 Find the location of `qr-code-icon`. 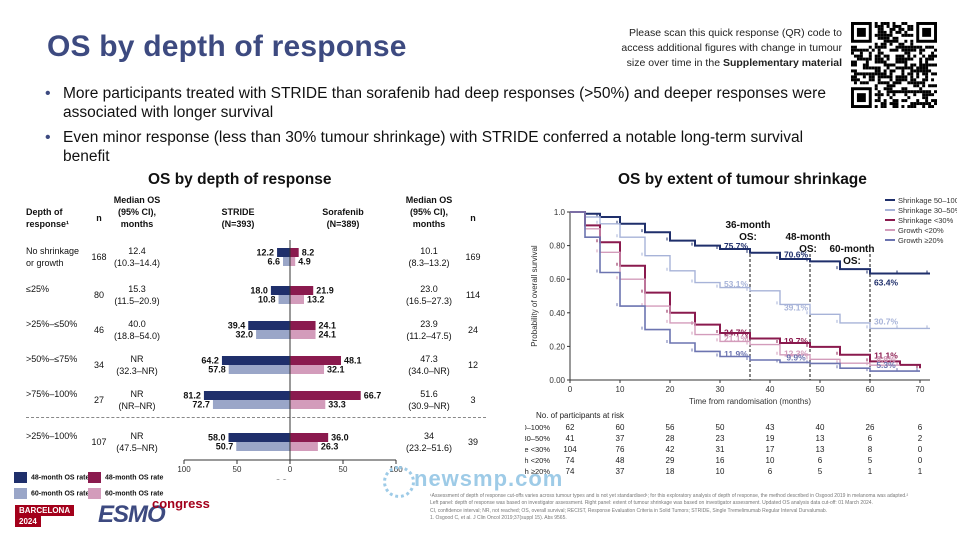

qr-code-icon is located at coordinates (894, 65).